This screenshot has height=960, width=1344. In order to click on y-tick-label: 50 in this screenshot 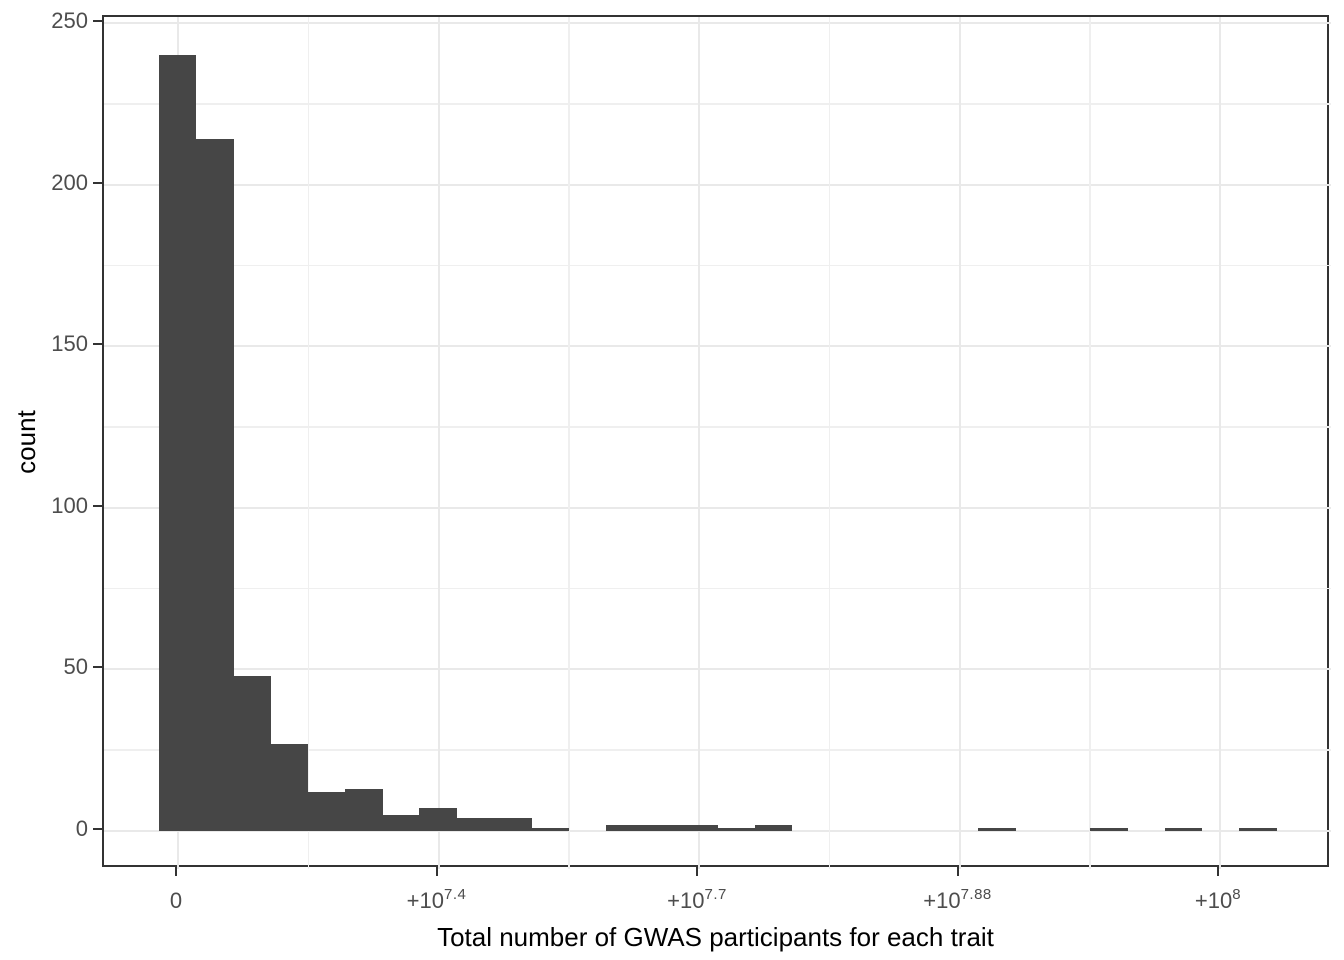, I will do `click(75, 667)`.